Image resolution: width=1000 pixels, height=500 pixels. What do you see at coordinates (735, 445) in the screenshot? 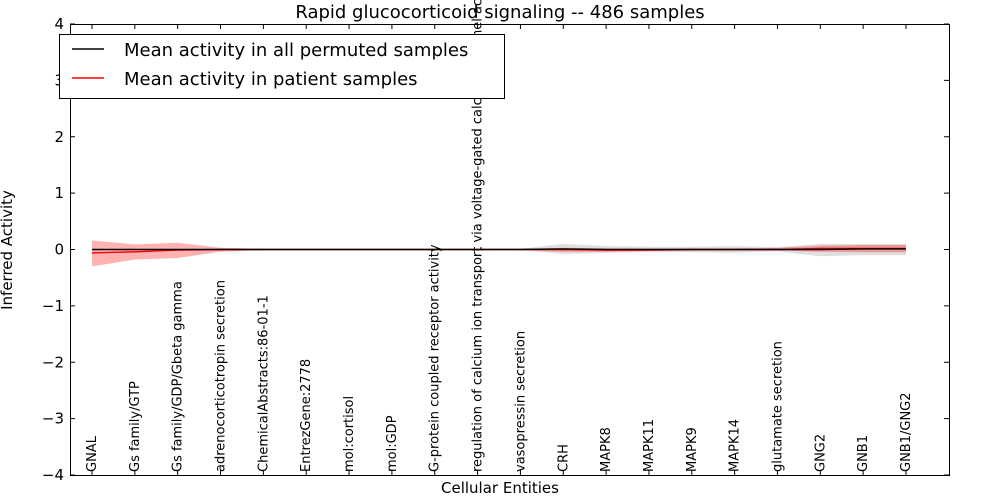
I see `category-label: MAPK14` at bounding box center [735, 445].